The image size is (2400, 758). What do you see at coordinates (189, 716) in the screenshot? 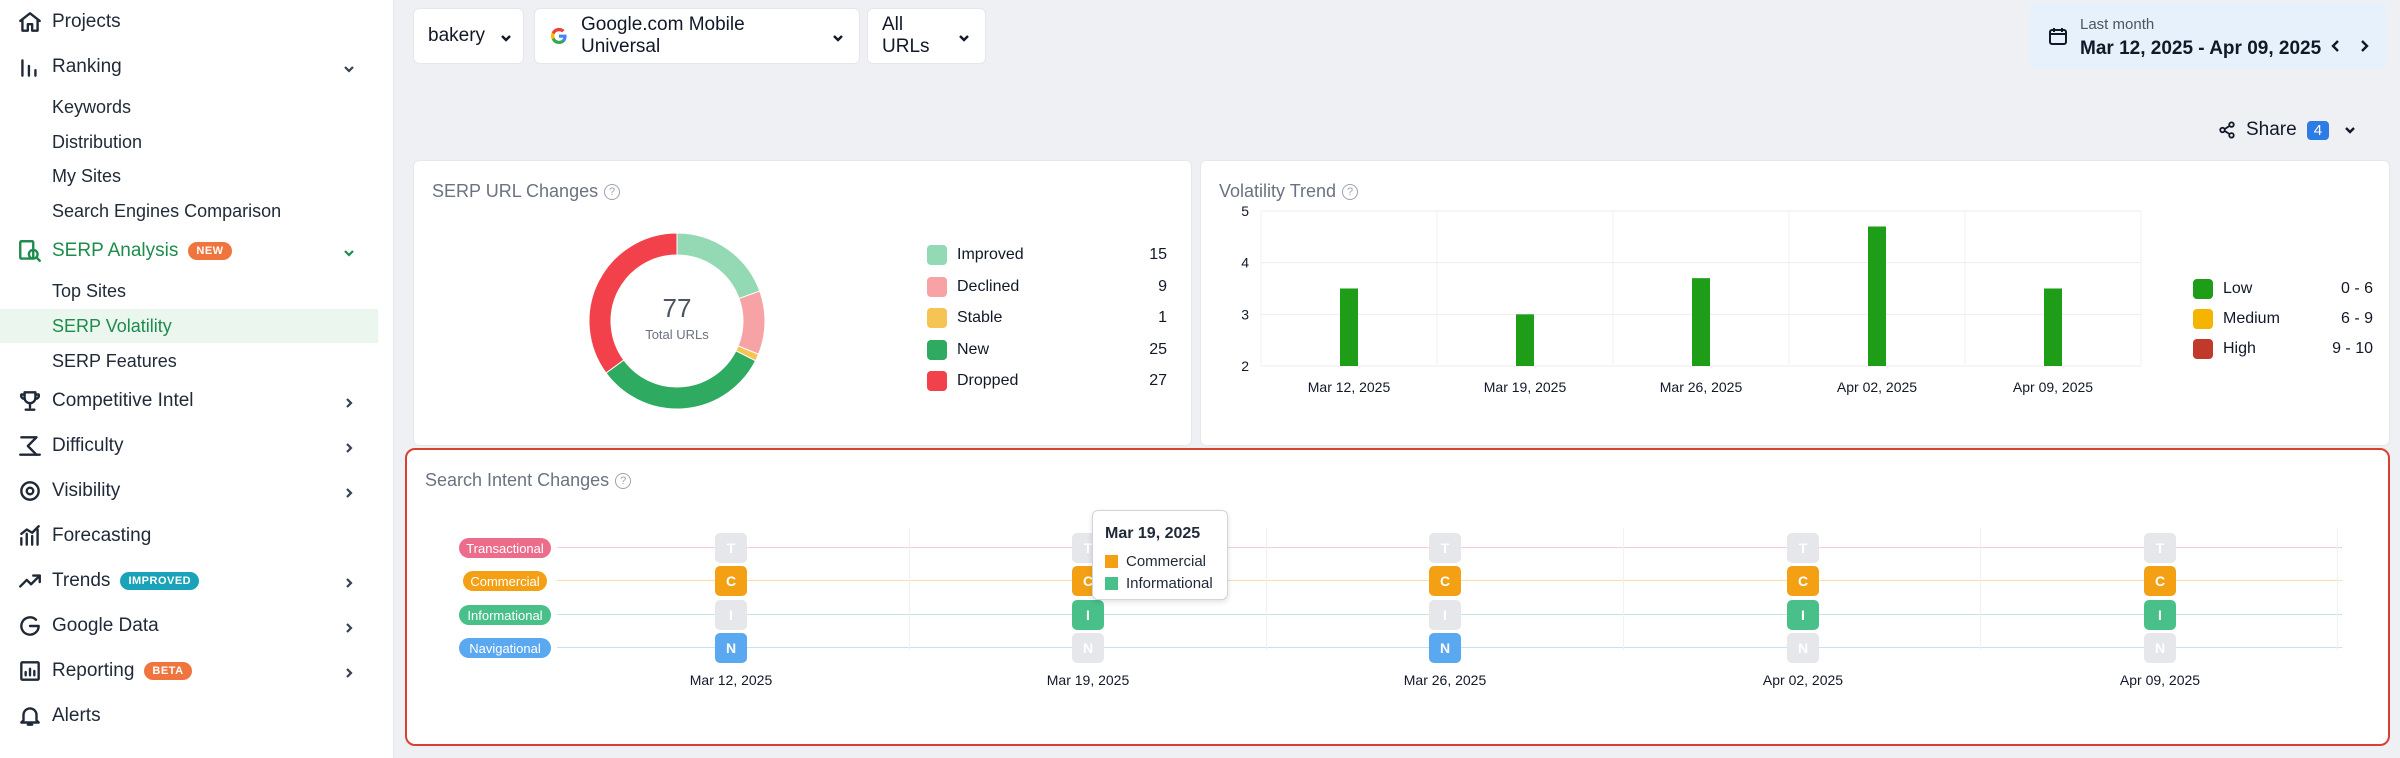
I see `nav-alerts: Alerts` at bounding box center [189, 716].